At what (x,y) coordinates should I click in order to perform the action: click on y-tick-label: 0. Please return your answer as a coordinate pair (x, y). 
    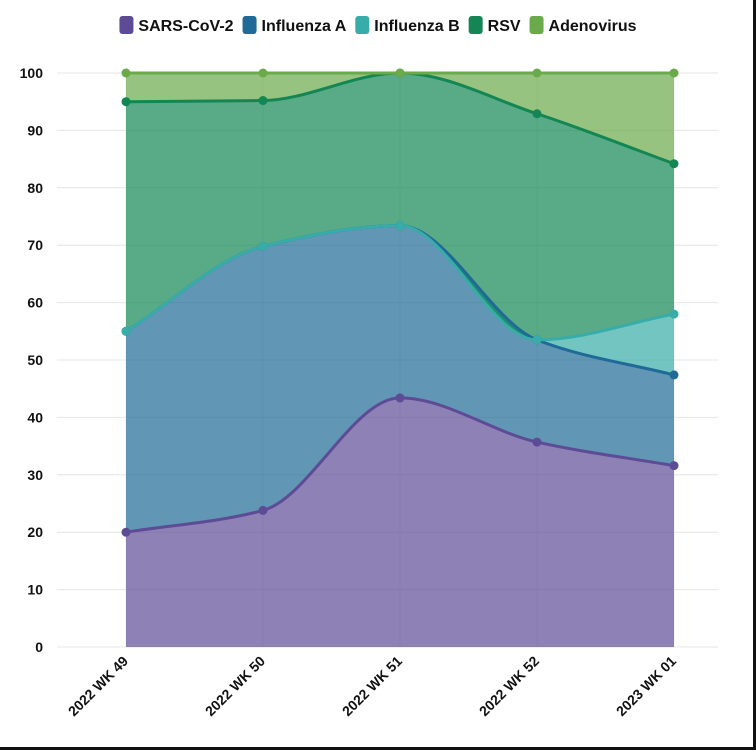
    Looking at the image, I should click on (39, 647).